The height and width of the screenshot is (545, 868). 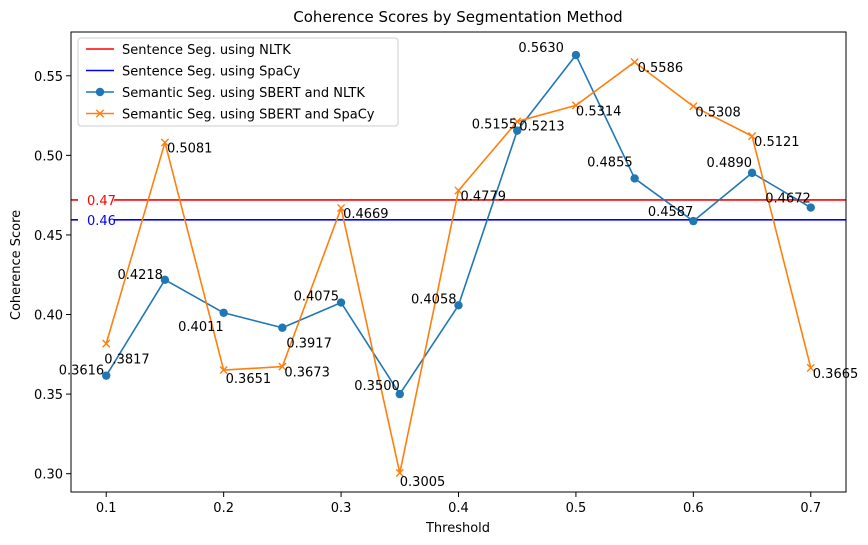 I want to click on legend-box, so click(x=238, y=82).